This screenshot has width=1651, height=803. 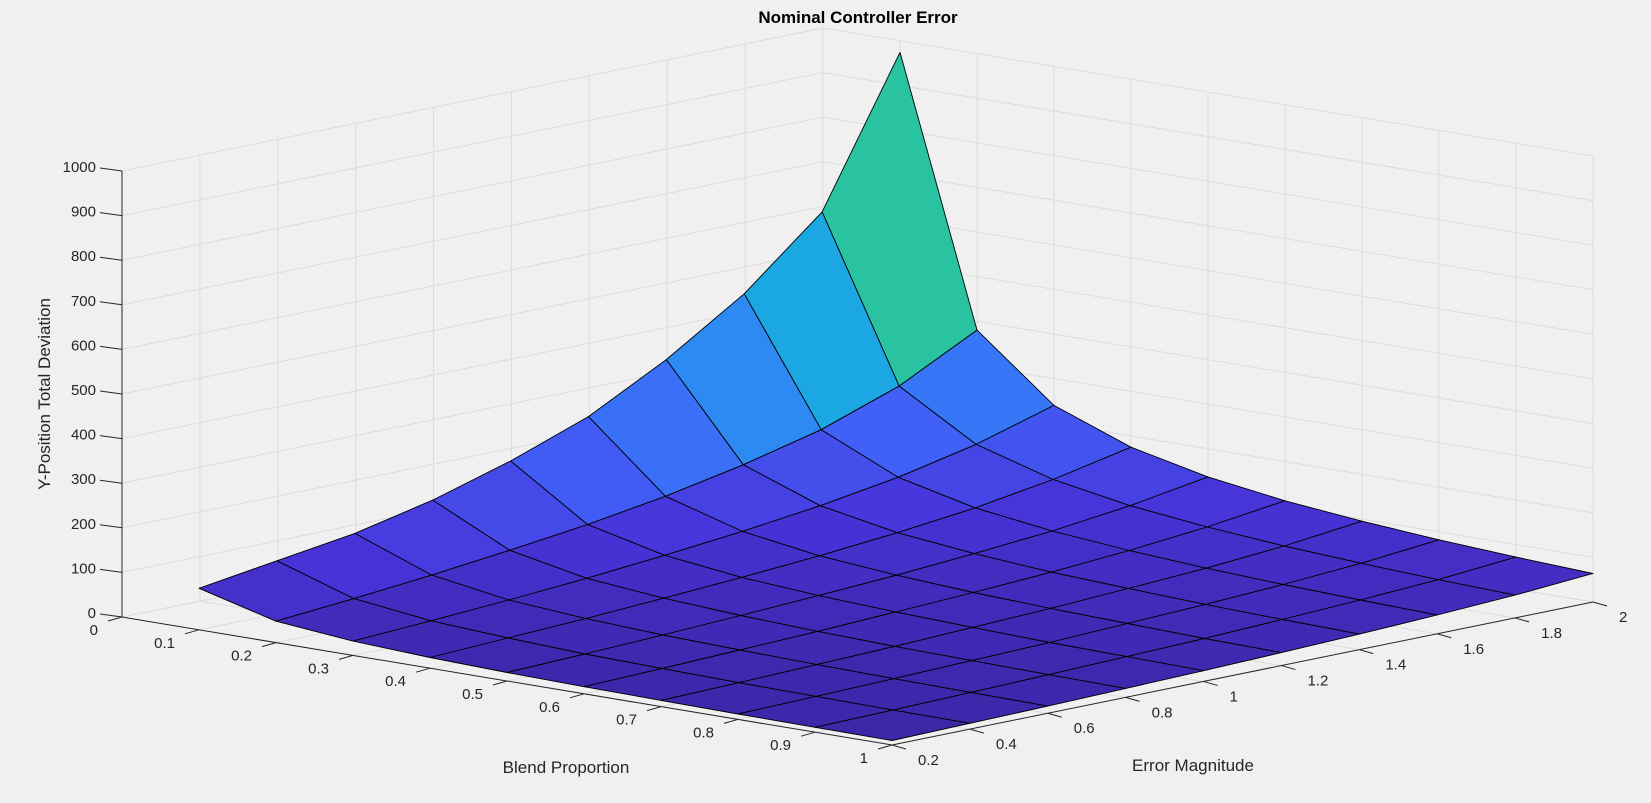 I want to click on x-tick-label: 0.1, so click(x=164, y=643).